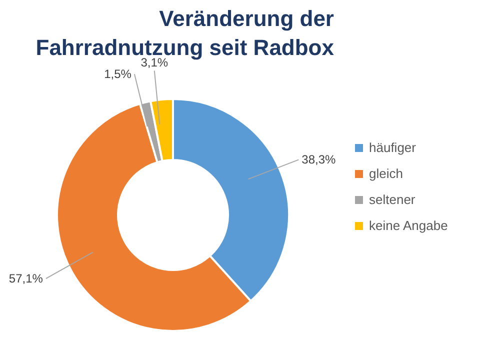  What do you see at coordinates (118, 74) in the screenshot?
I see `data-label: 1,5%` at bounding box center [118, 74].